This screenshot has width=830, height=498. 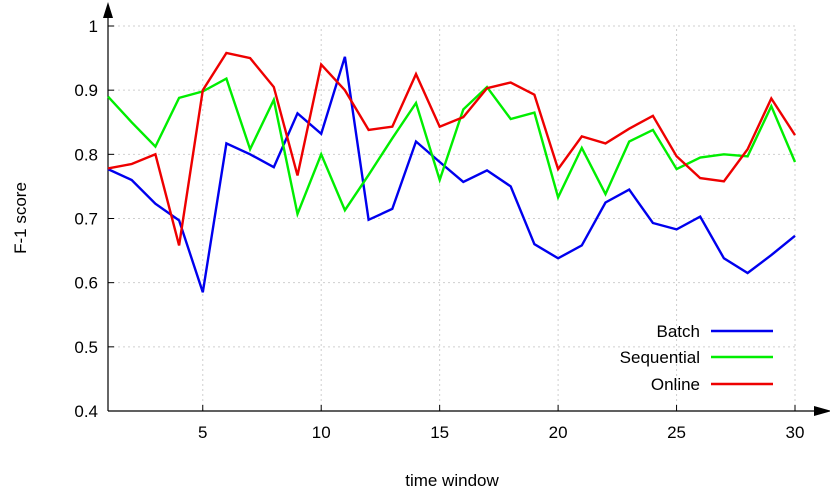 What do you see at coordinates (93, 26) in the screenshot?
I see `y-tick-label: 1` at bounding box center [93, 26].